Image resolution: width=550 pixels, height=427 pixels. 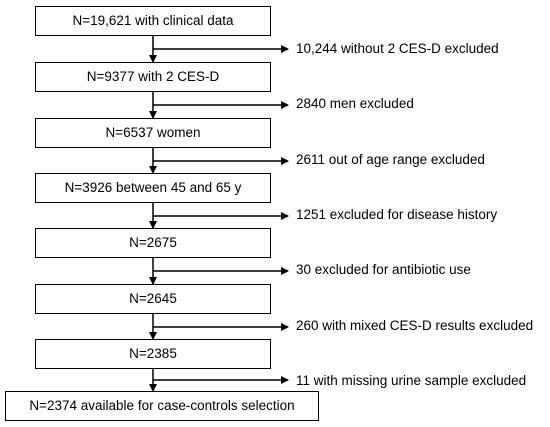 I want to click on exclusion-note-5: 30 excluded for antibiotic use, so click(x=383, y=269).